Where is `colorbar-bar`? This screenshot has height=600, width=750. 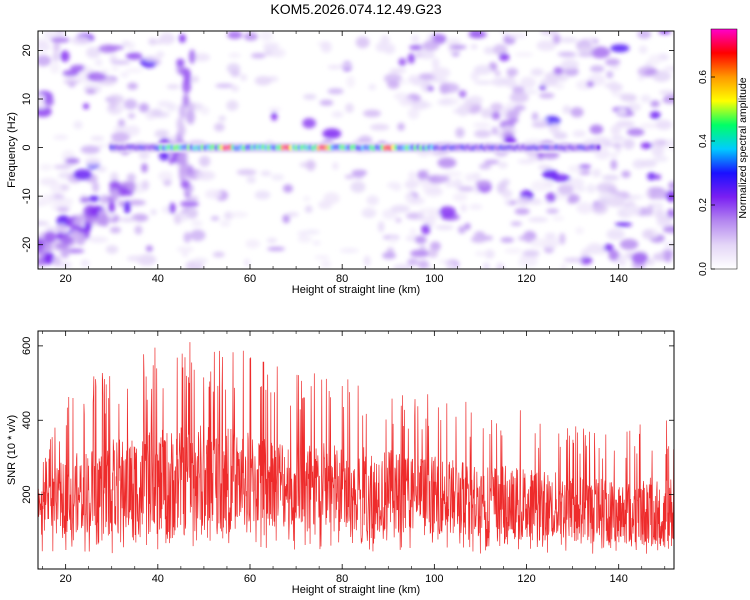
colorbar-bar is located at coordinates (724, 149).